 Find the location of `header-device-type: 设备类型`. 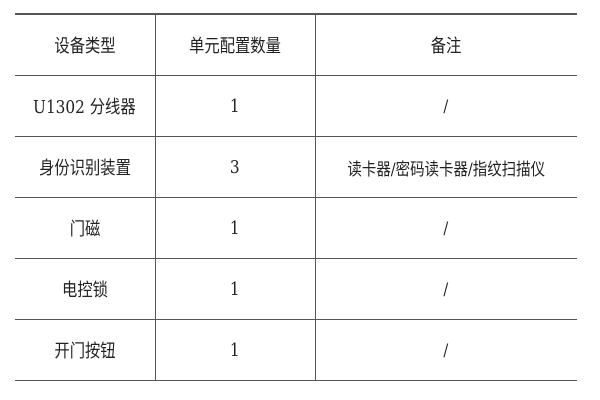

header-device-type: 设备类型 is located at coordinates (85, 44).